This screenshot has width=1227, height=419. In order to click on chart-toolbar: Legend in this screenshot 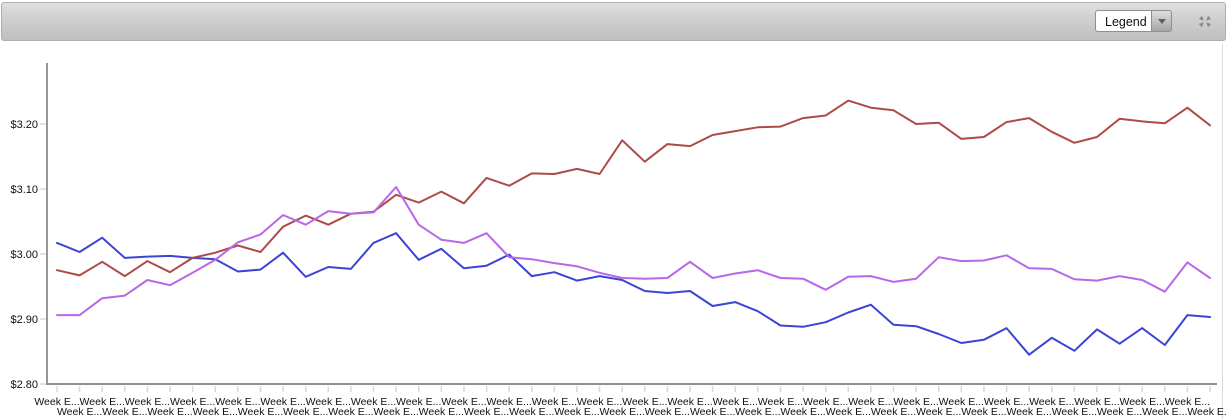, I will do `click(613, 21)`.